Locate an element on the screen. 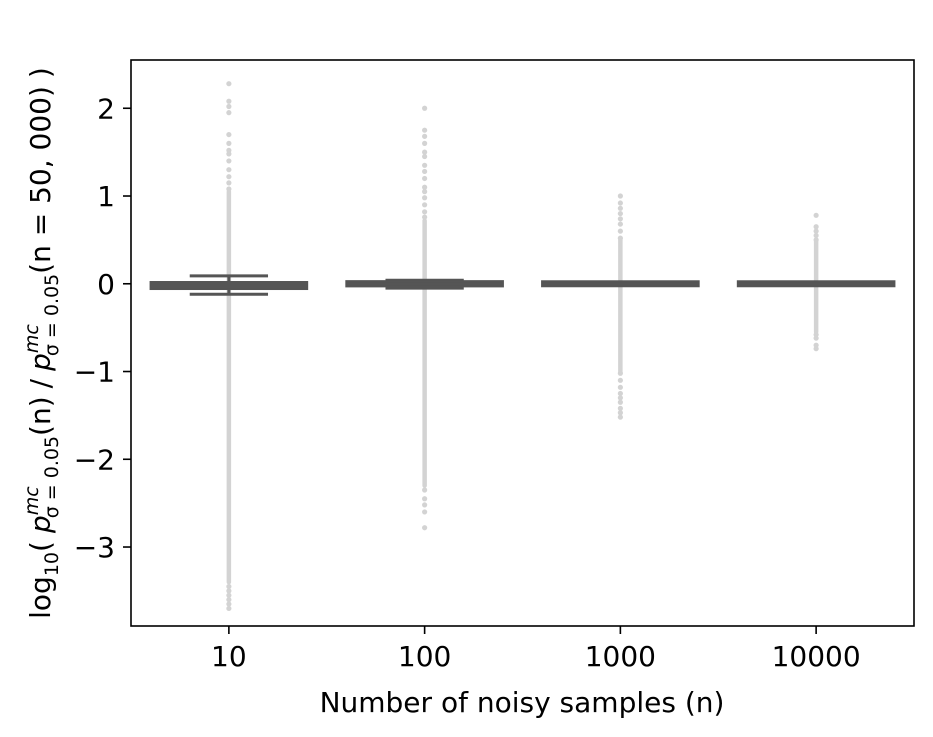 The height and width of the screenshot is (737, 933). y-tick-label: −2 is located at coordinates (94, 459).